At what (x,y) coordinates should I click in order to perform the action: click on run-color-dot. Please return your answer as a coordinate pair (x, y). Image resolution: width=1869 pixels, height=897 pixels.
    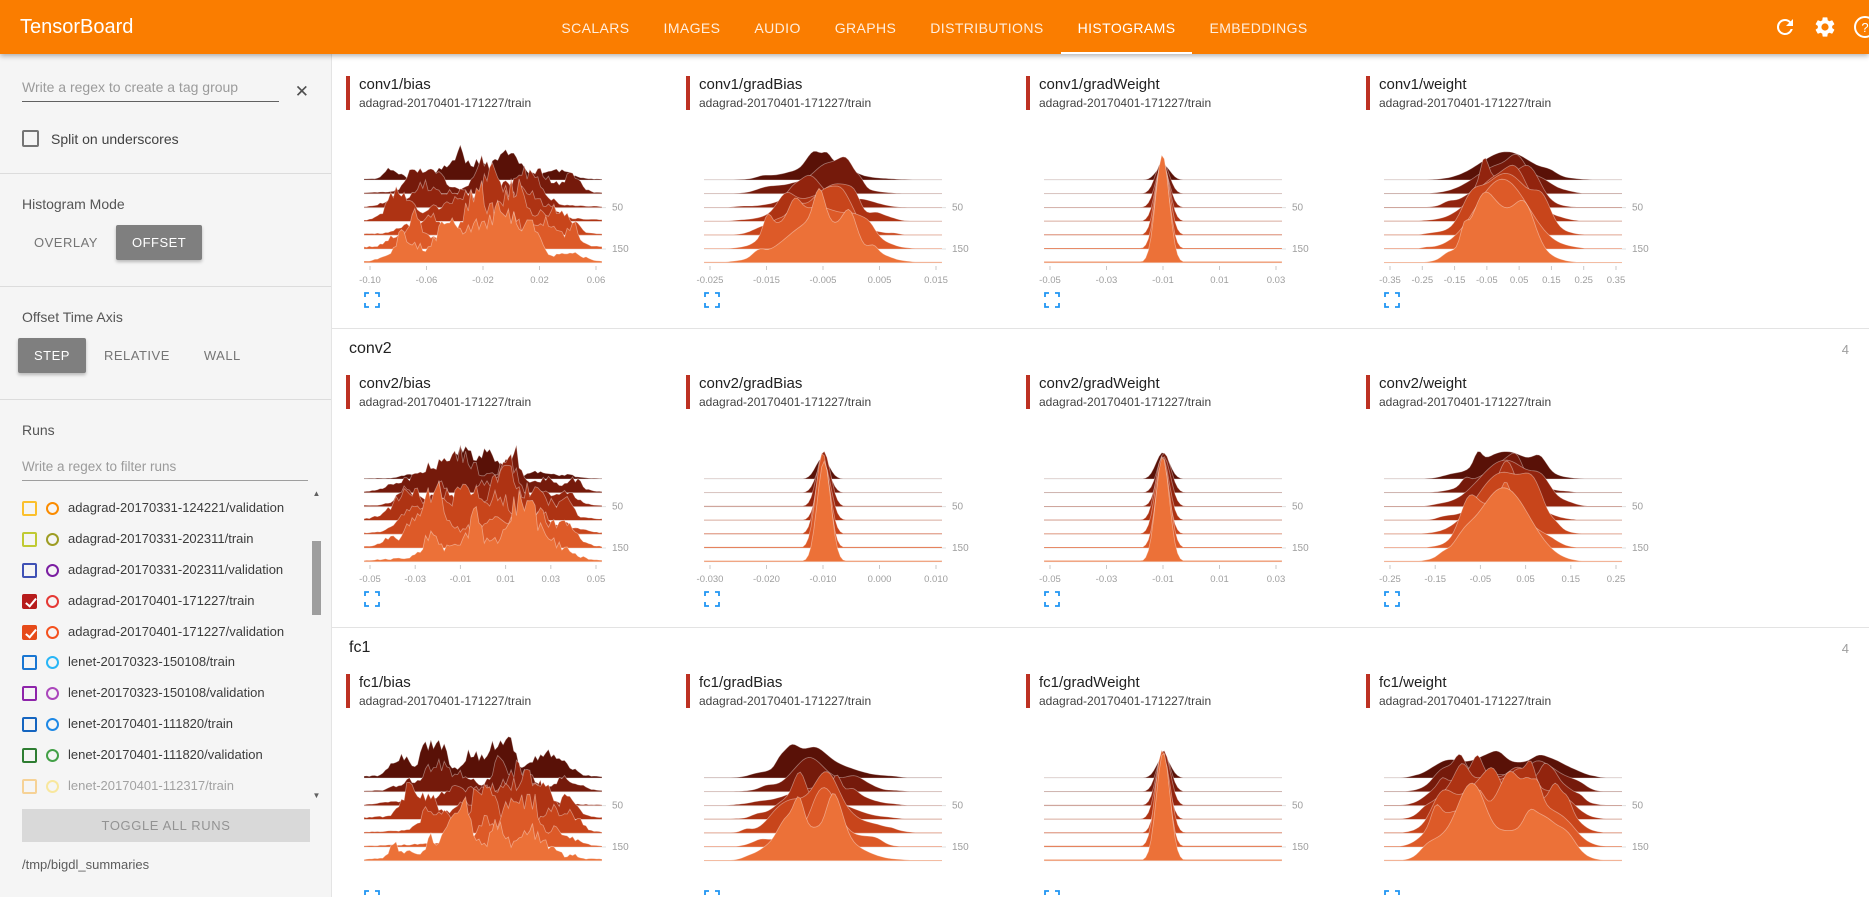
    Looking at the image, I should click on (52, 539).